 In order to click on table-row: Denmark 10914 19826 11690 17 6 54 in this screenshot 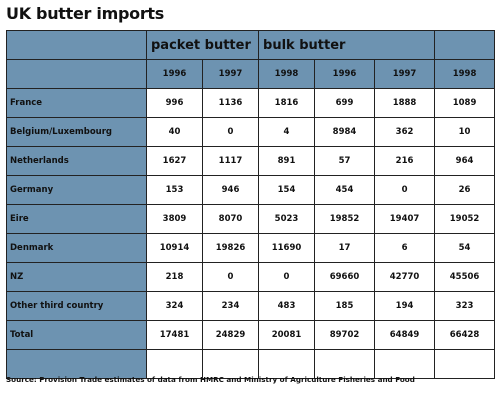, I will do `click(251, 248)`.